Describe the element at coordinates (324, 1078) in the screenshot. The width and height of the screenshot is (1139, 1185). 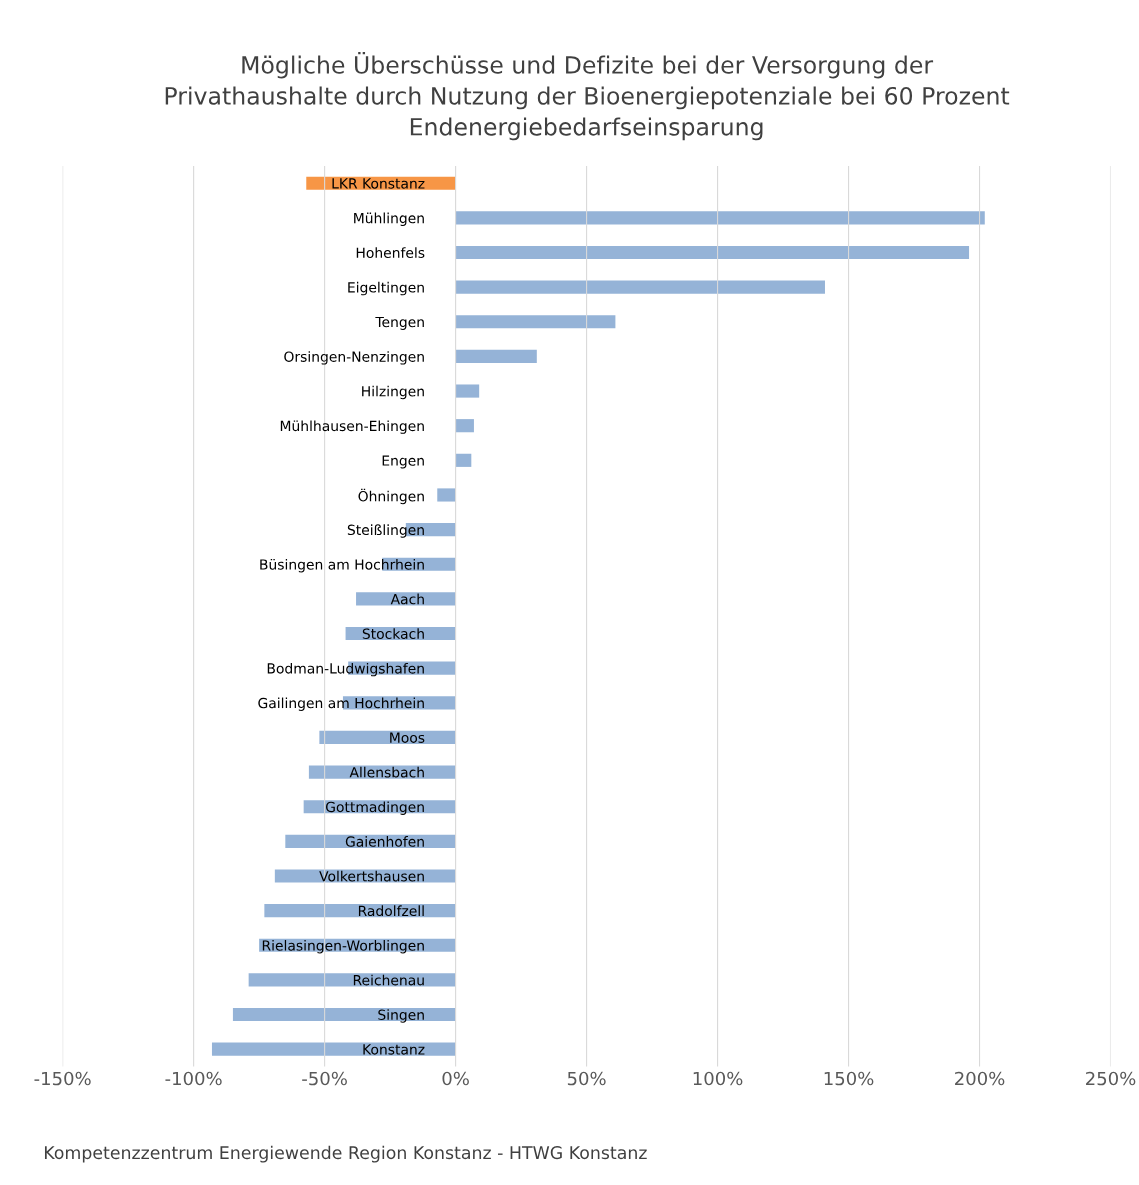
I see `x-tick-label: -50%` at that location.